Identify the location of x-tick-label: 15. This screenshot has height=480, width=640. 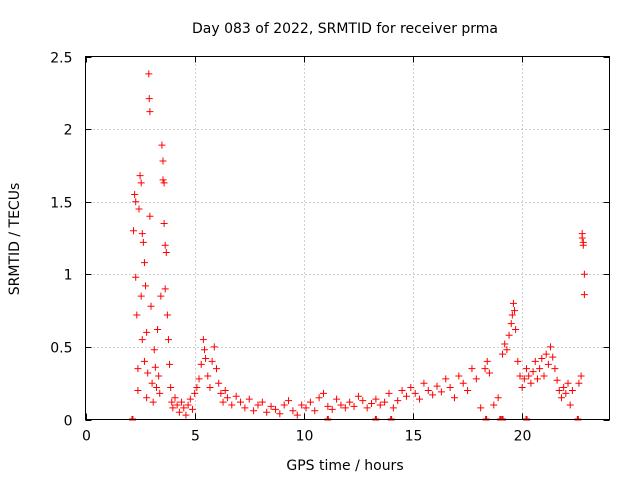
(414, 437).